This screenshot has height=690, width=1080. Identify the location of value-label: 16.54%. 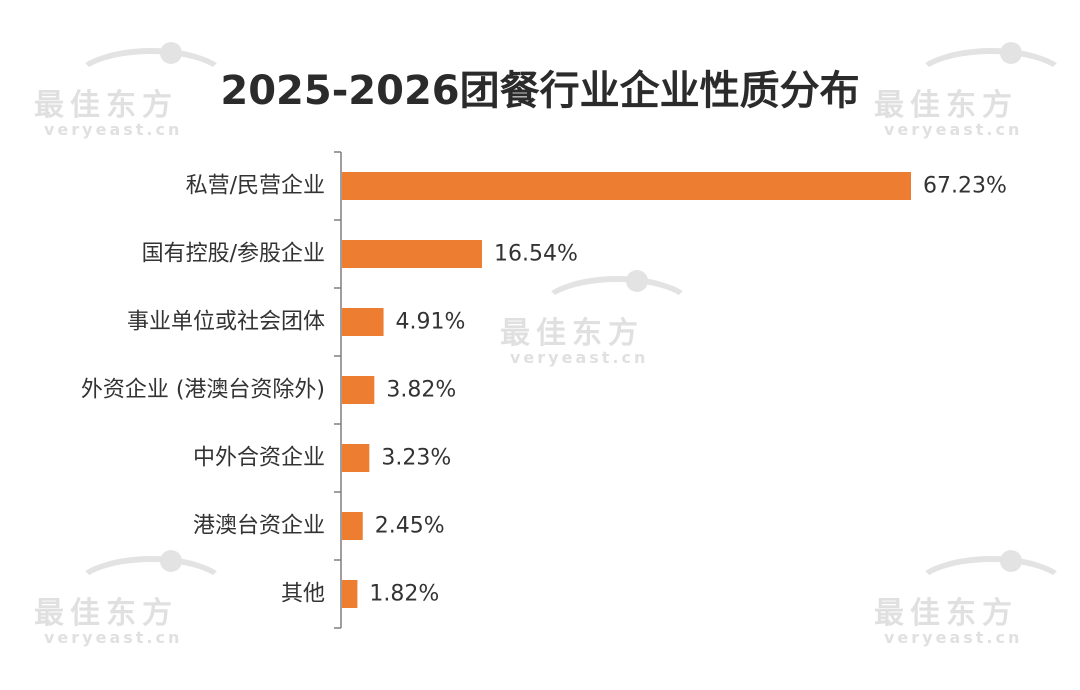
(536, 254).